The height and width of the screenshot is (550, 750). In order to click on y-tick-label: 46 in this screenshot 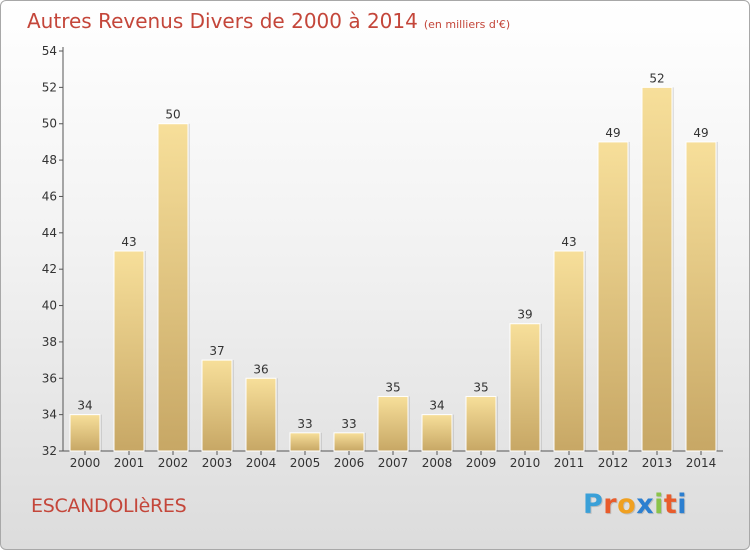, I will do `click(49, 196)`.